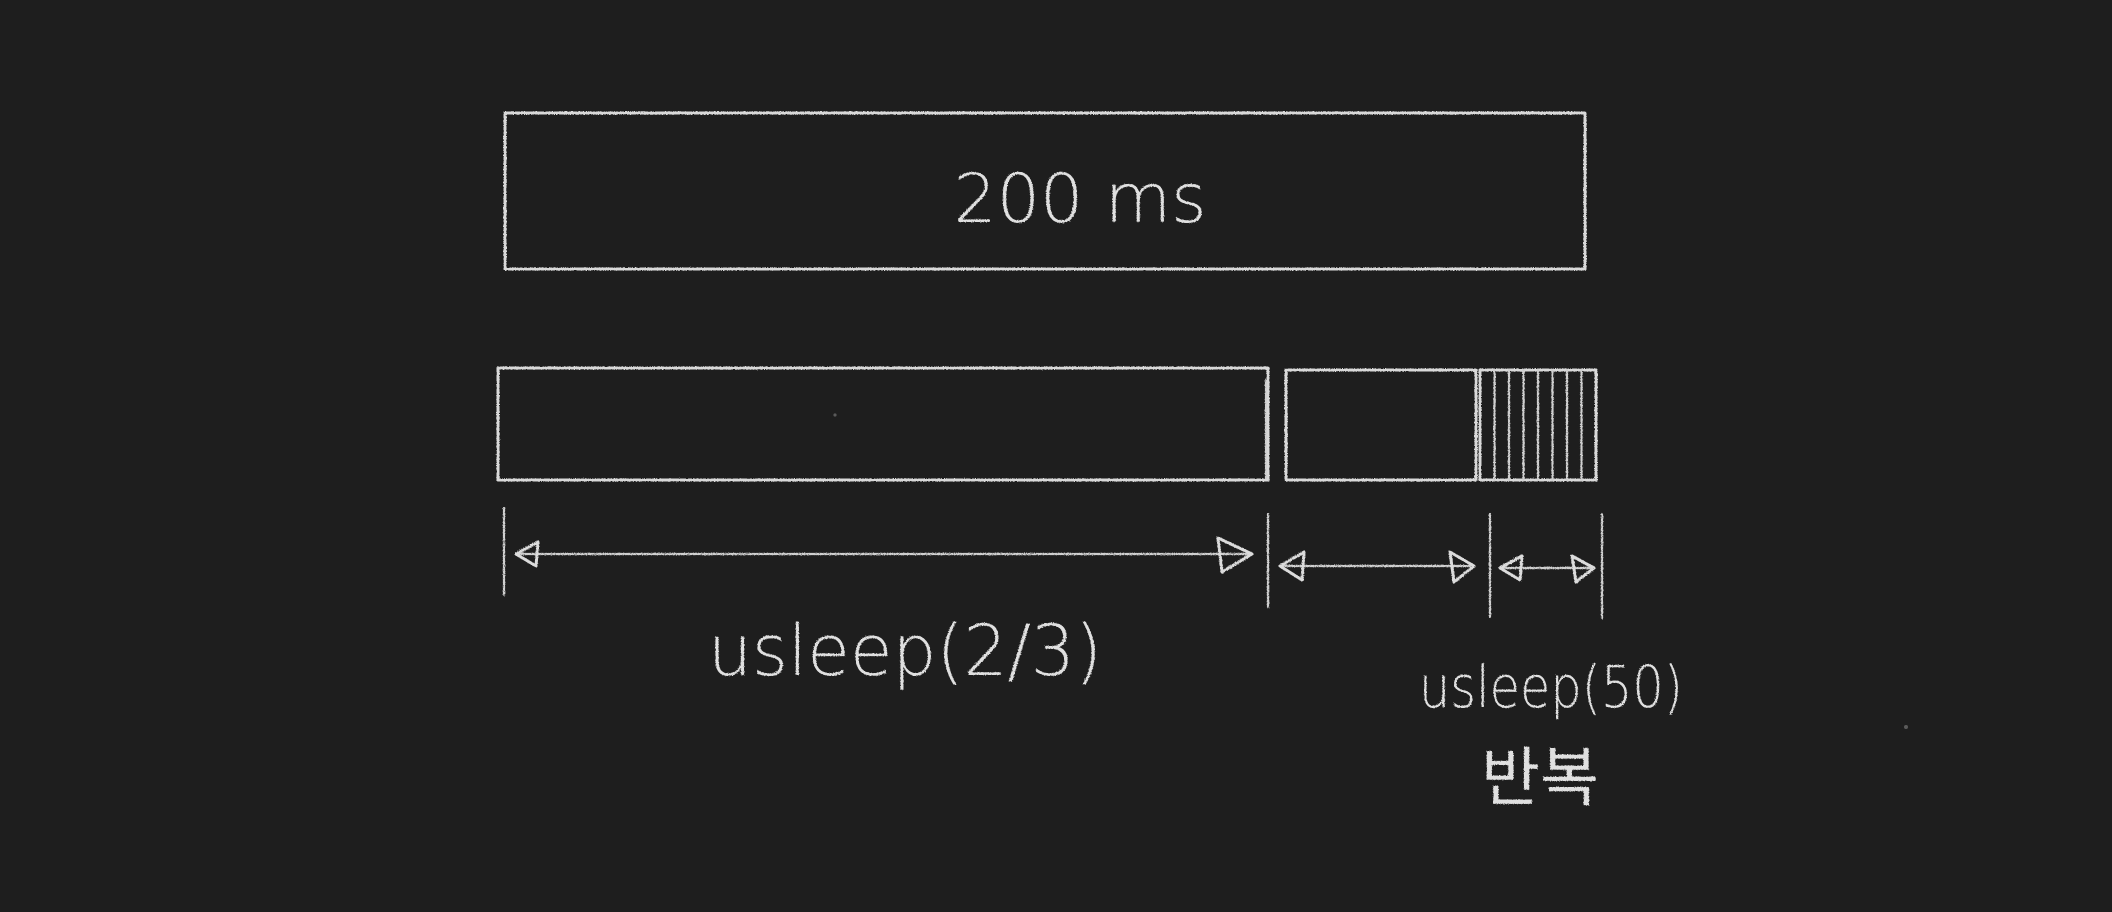 The image size is (2112, 912). What do you see at coordinates (1381, 425) in the screenshot?
I see `segment-short-sleep` at bounding box center [1381, 425].